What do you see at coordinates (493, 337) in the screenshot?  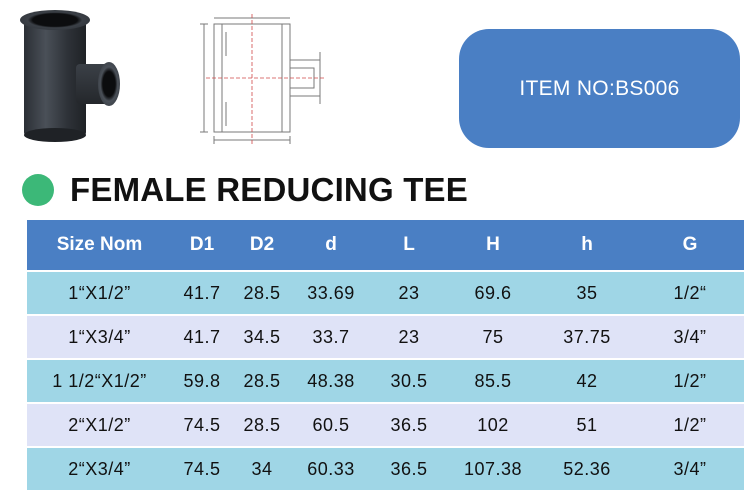 I see `cell-h-upper: 75` at bounding box center [493, 337].